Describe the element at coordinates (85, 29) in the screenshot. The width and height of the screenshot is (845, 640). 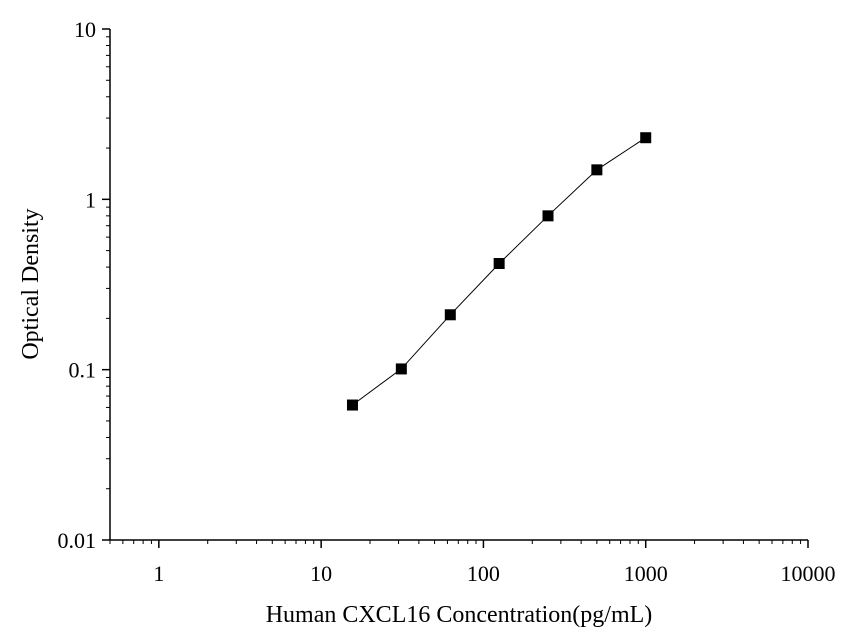
I see `y-tick-label: 10` at that location.